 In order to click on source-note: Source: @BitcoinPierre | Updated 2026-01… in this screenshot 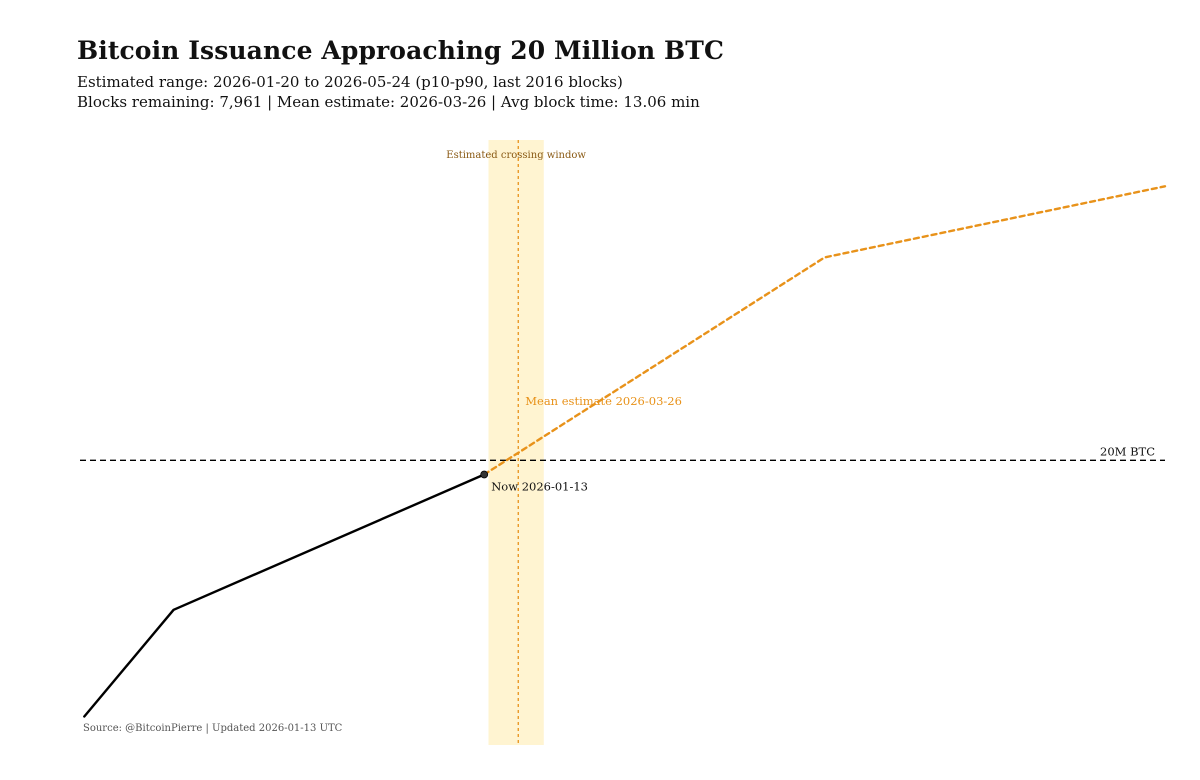, I will do `click(213, 728)`.